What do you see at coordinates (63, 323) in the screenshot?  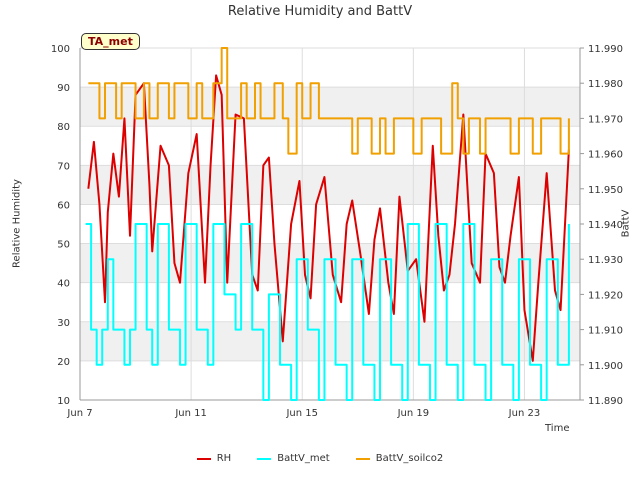 I see `y-tick-label-left: 30` at bounding box center [63, 323].